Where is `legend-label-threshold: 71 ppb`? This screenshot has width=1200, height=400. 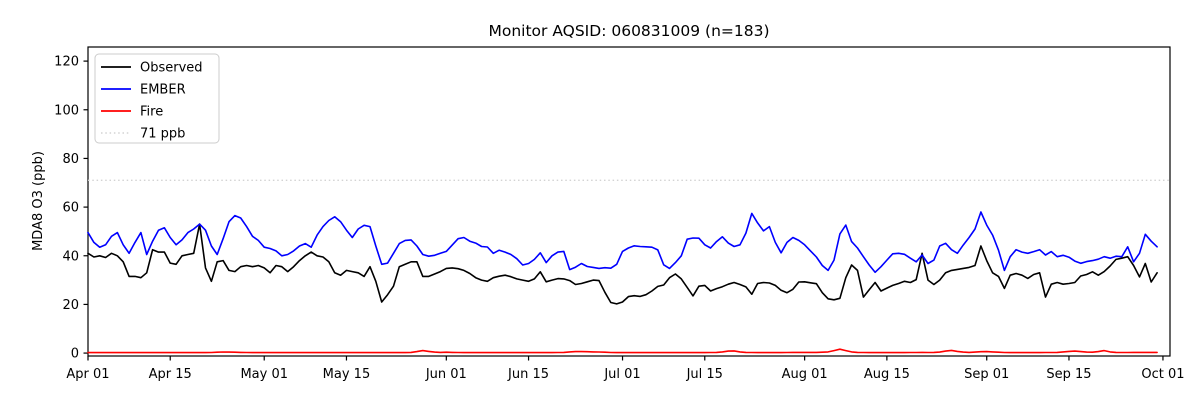 legend-label-threshold: 71 ppb is located at coordinates (162, 134).